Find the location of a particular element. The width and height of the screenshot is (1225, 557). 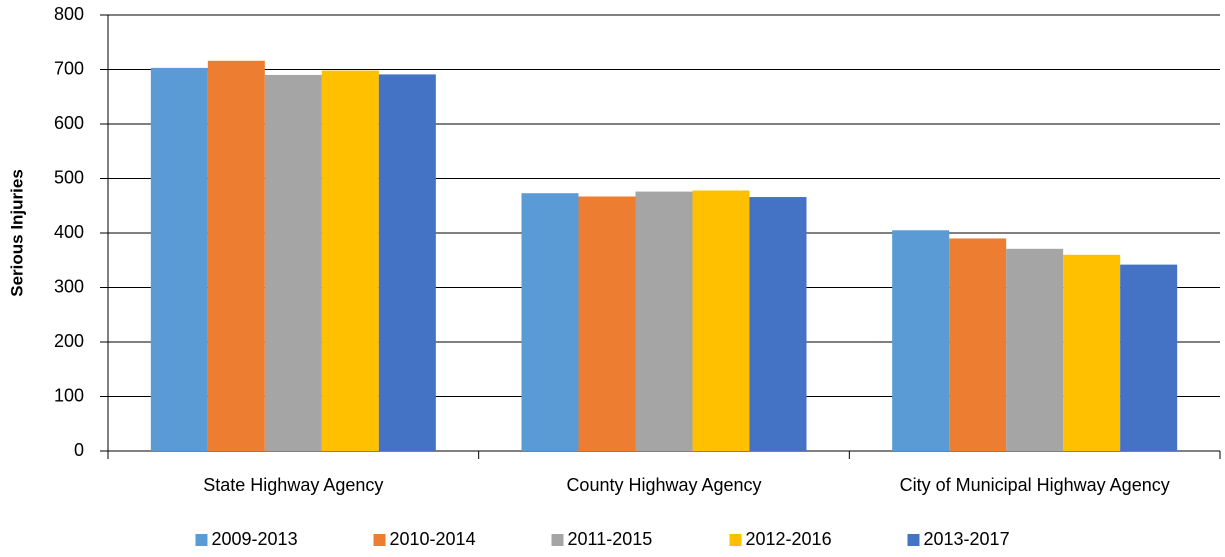

legend-label: 2010-2014 is located at coordinates (433, 539).